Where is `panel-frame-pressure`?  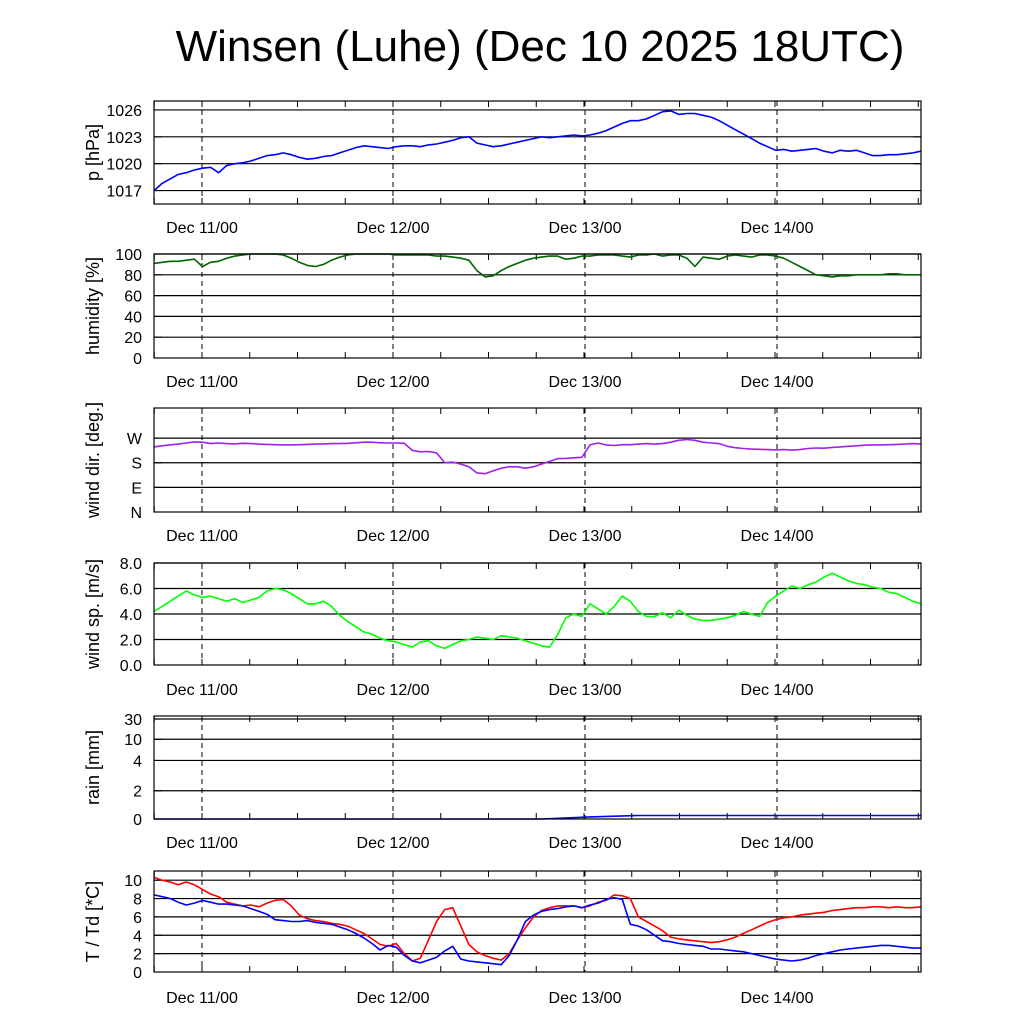
panel-frame-pressure is located at coordinates (537, 152).